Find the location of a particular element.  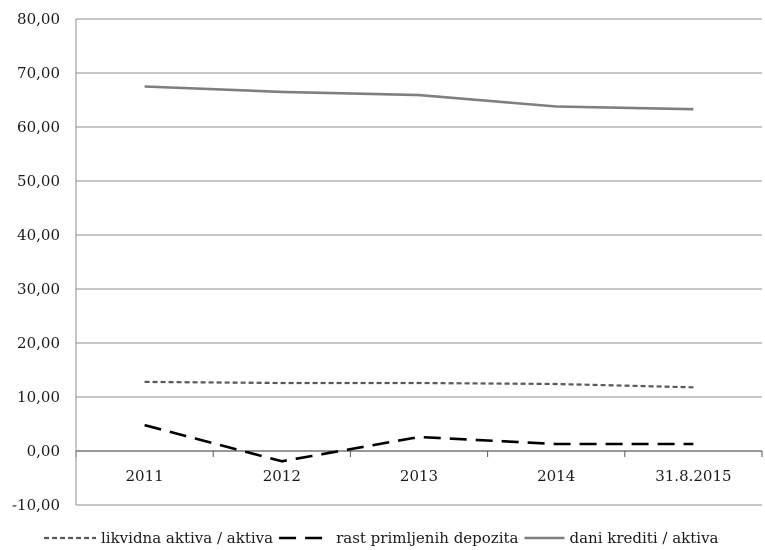

legend-item-3: dani krediti / aktiva is located at coordinates (621, 538).